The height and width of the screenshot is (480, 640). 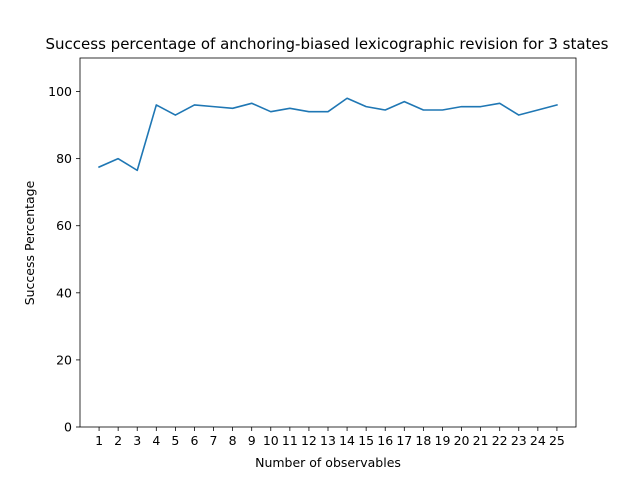 I want to click on y-tick-label: 40, so click(x=64, y=292).